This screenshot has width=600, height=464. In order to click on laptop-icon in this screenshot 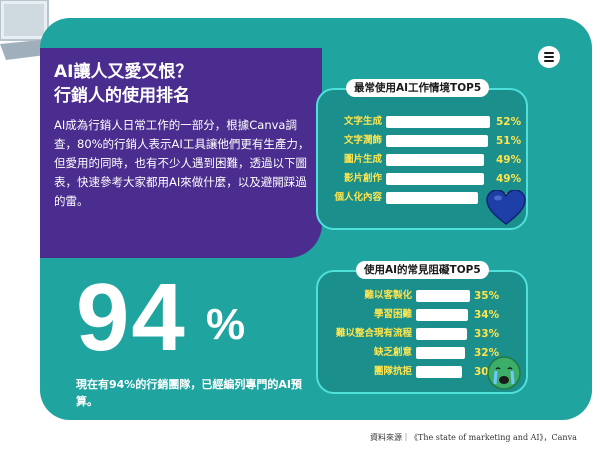, I will do `click(35, 30)`.